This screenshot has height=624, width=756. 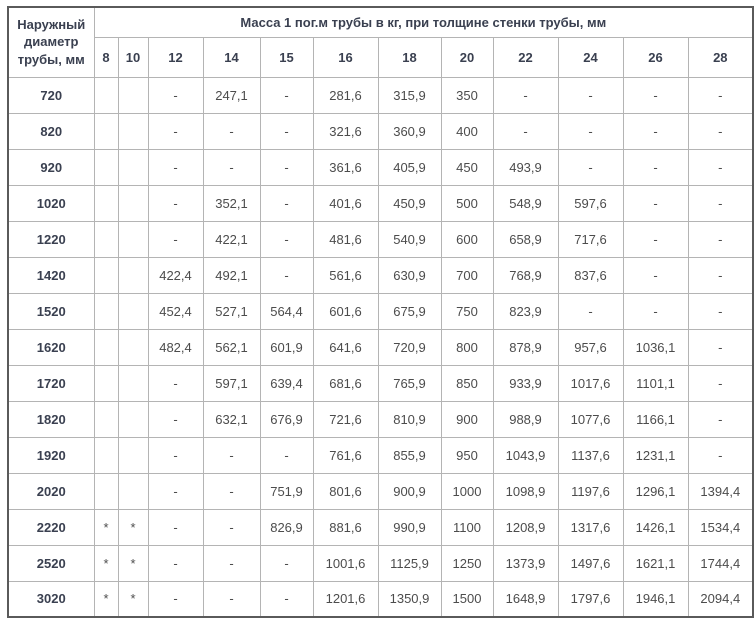 What do you see at coordinates (231, 419) in the screenshot?
I see `mass-cell: 632,1` at bounding box center [231, 419].